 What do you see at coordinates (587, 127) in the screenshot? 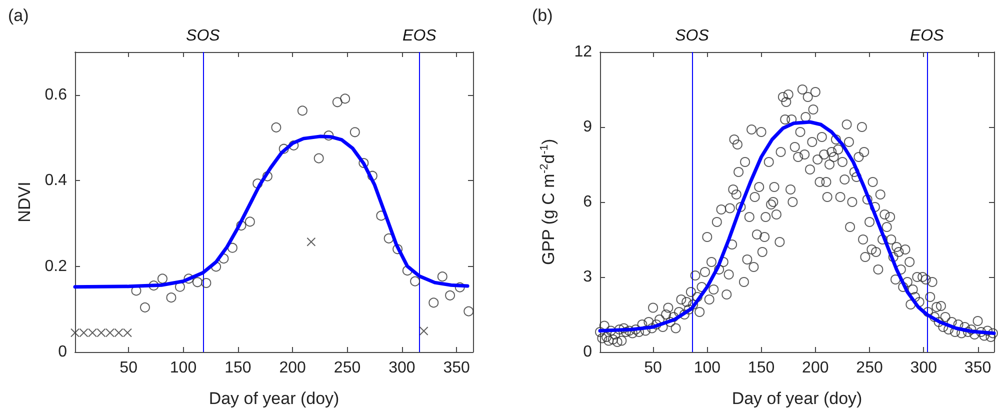
I see `y-tick-label: 9` at bounding box center [587, 127].